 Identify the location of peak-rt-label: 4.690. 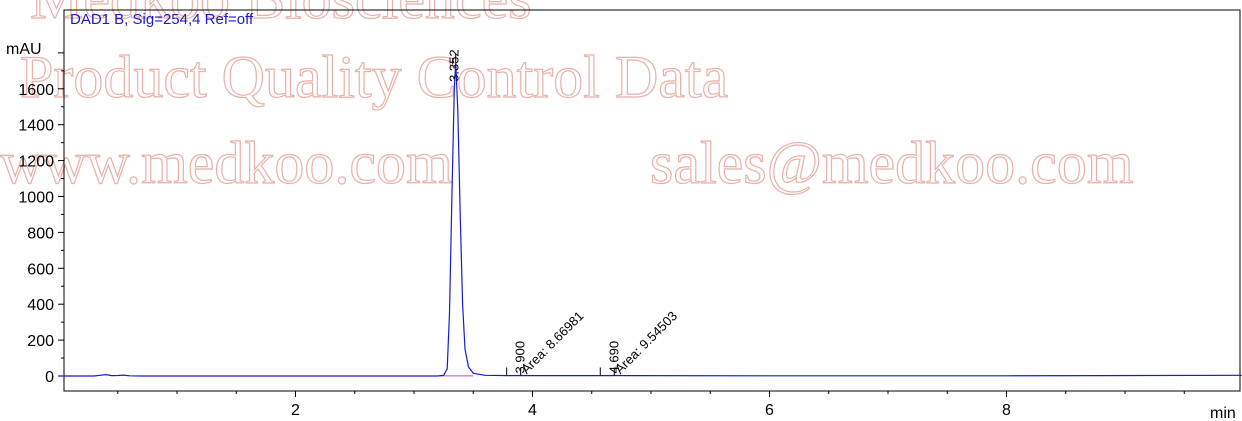
(613, 357).